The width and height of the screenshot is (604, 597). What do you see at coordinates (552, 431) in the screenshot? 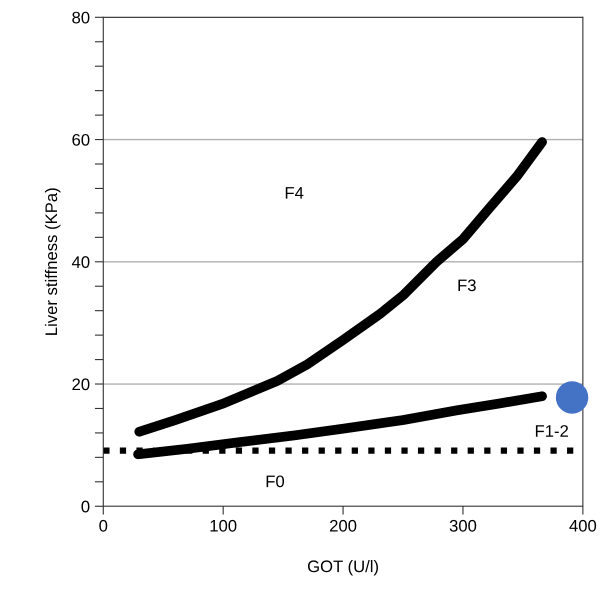
I see `annotation: F1-2` at bounding box center [552, 431].